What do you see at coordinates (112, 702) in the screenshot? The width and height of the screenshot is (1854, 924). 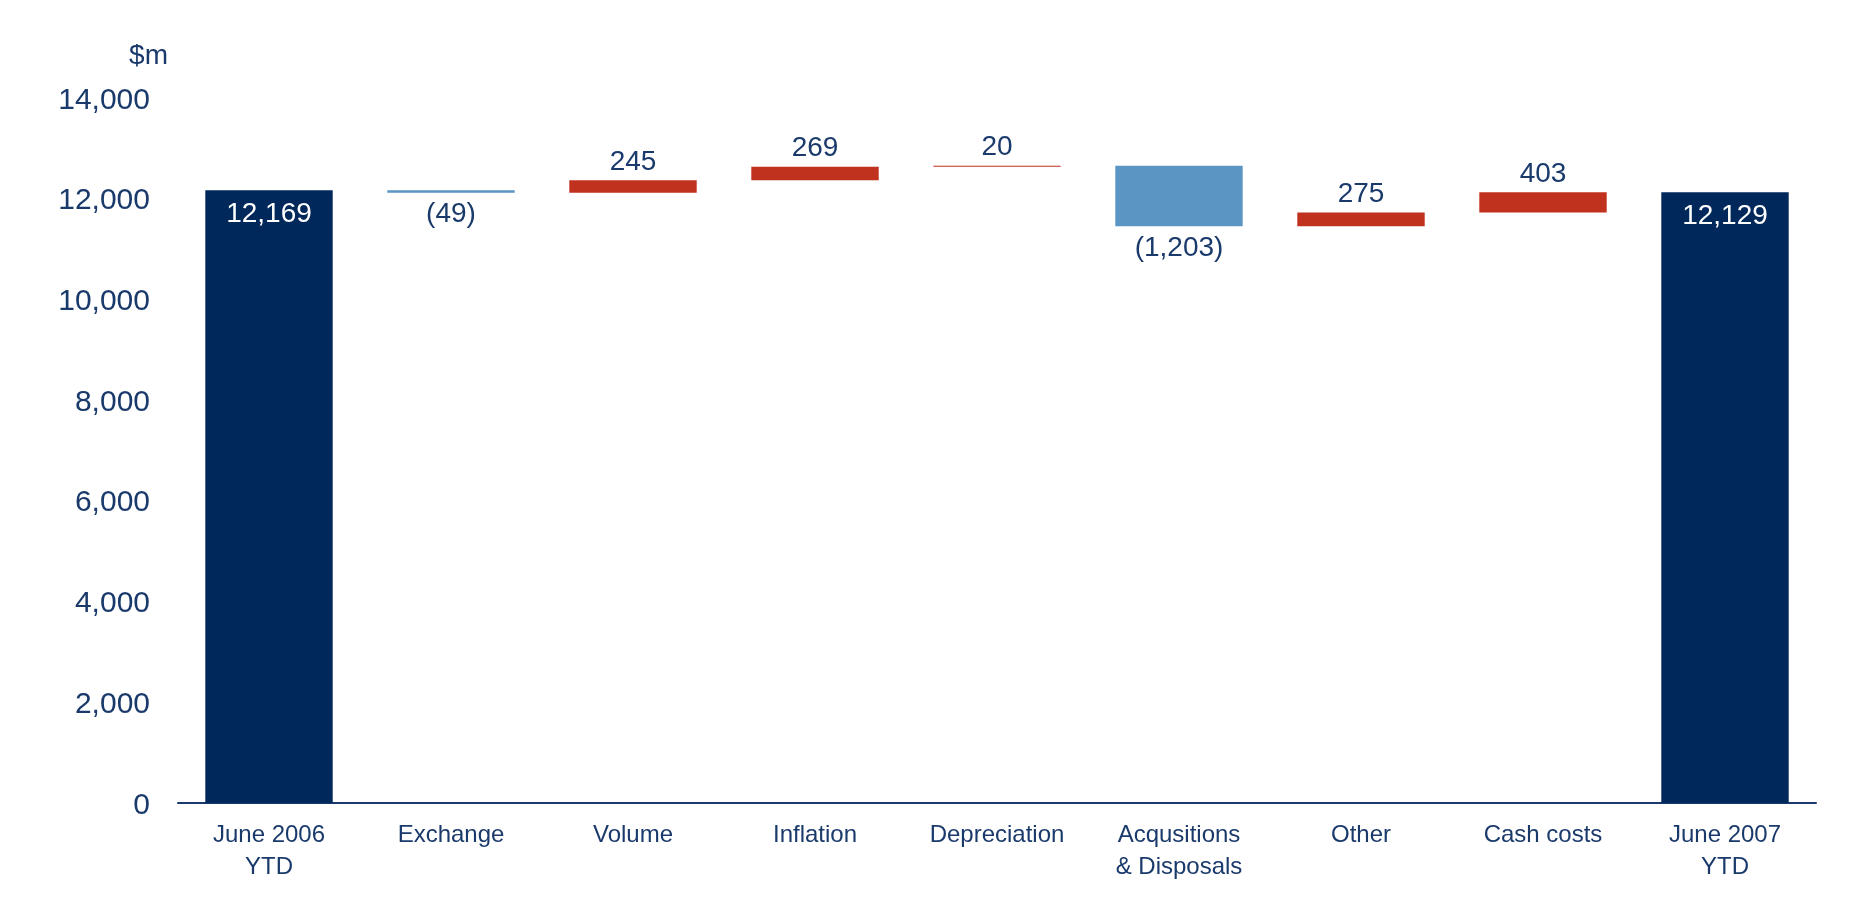 I see `y-tick-label: 2,000` at bounding box center [112, 702].